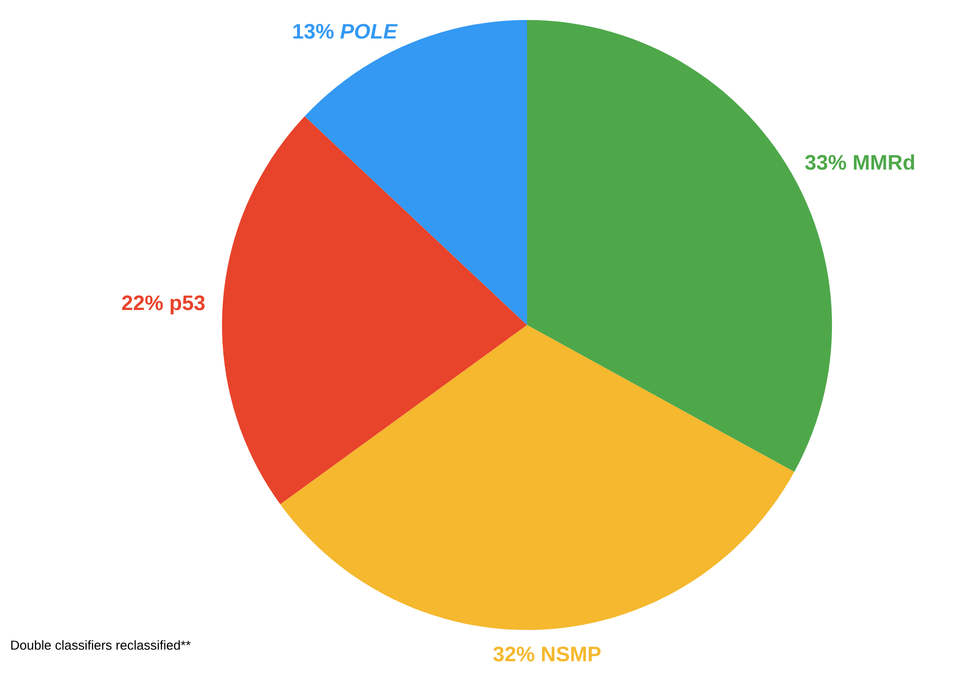 The height and width of the screenshot is (681, 958). I want to click on slice-label: 13% POLE, so click(345, 31).